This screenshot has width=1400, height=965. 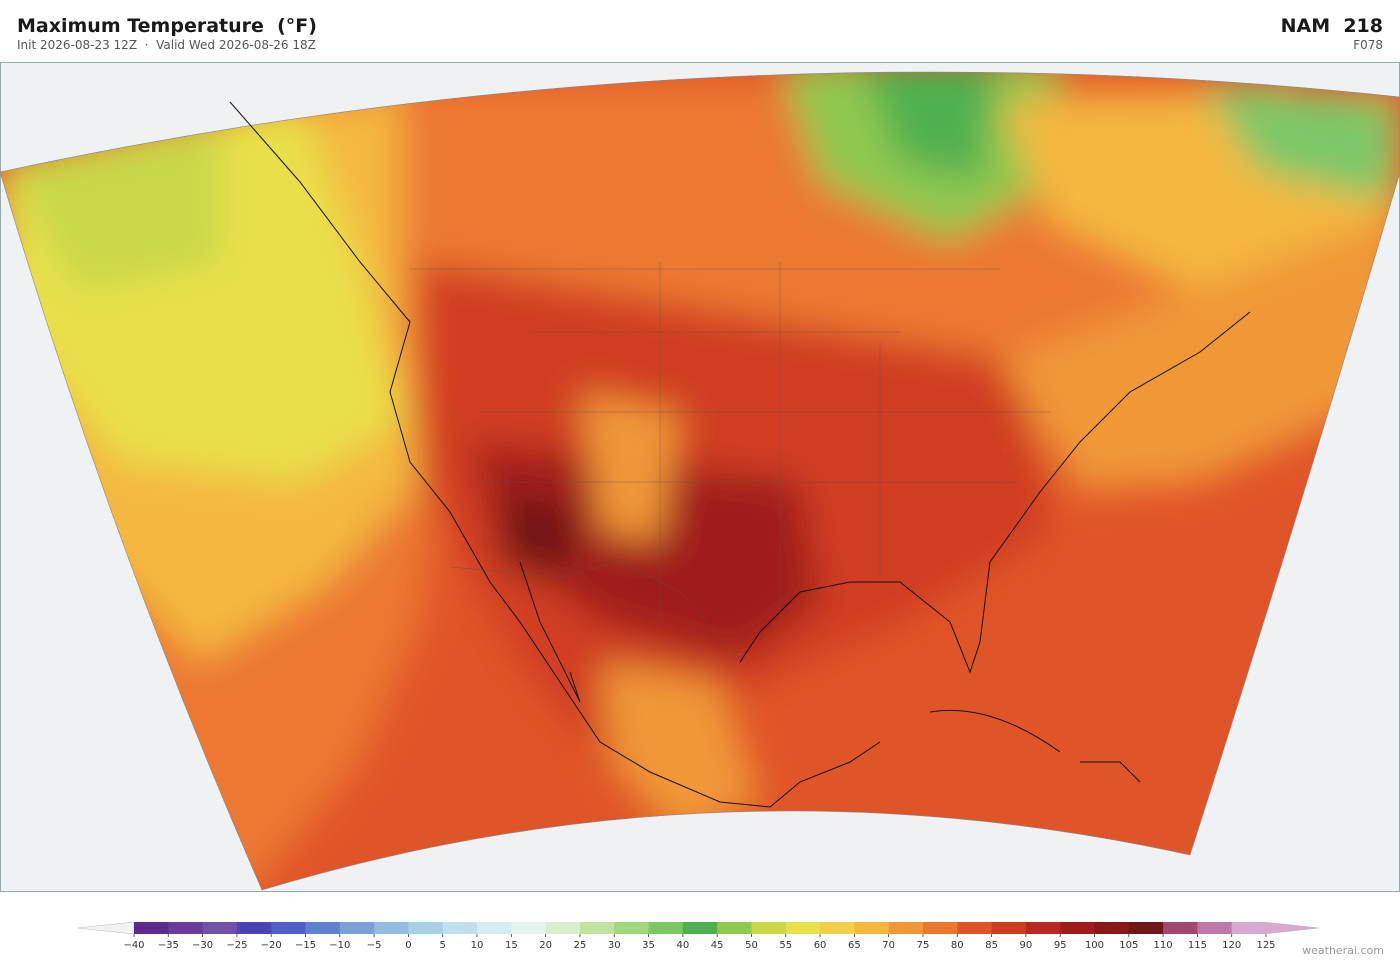 I want to click on colorbar-tick-label: 5, so click(x=443, y=945).